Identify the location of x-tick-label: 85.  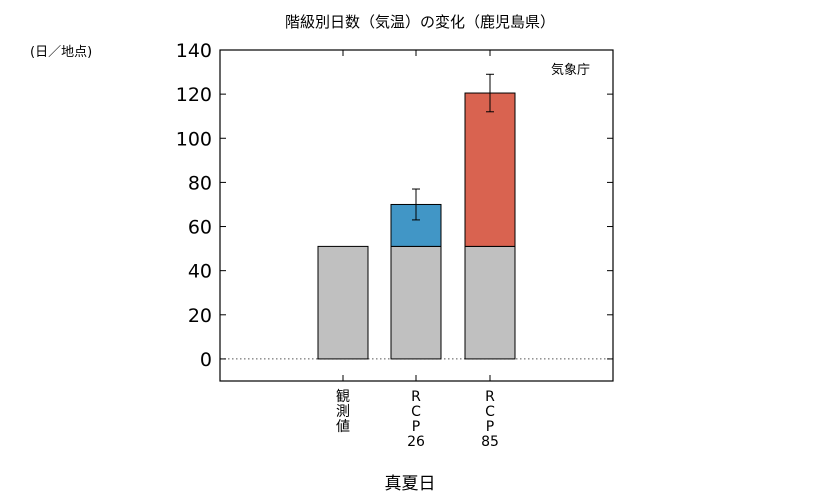
(490, 442).